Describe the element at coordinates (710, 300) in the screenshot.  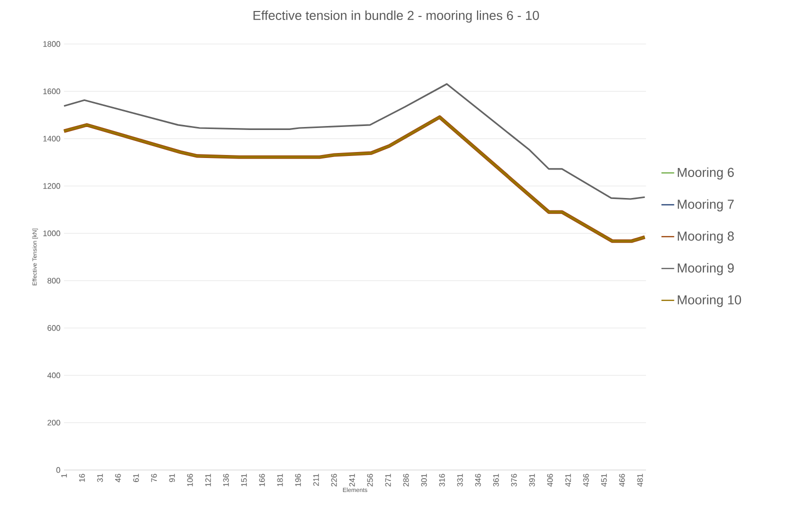
I see `legend-label: Mooring 10` at that location.